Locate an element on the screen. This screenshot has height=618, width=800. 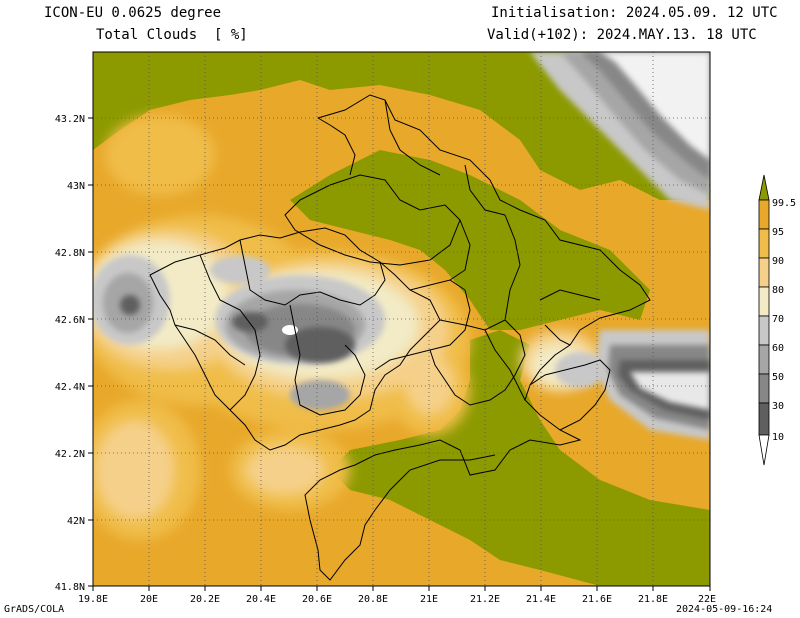
lon-tick-label: 19.8E is located at coordinates (93, 599).